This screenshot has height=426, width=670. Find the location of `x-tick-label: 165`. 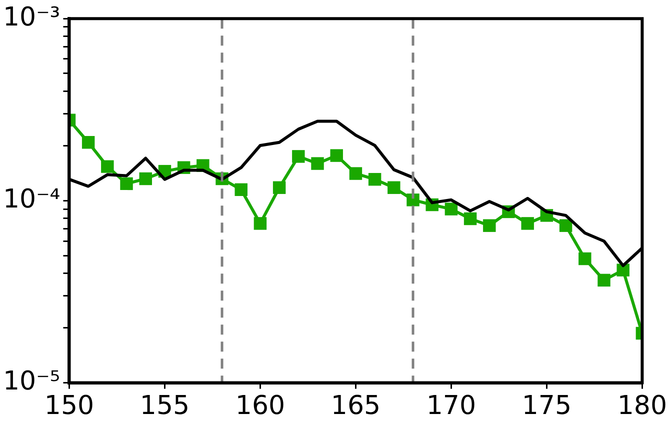

x-tick-label: 165 is located at coordinates (355, 406).